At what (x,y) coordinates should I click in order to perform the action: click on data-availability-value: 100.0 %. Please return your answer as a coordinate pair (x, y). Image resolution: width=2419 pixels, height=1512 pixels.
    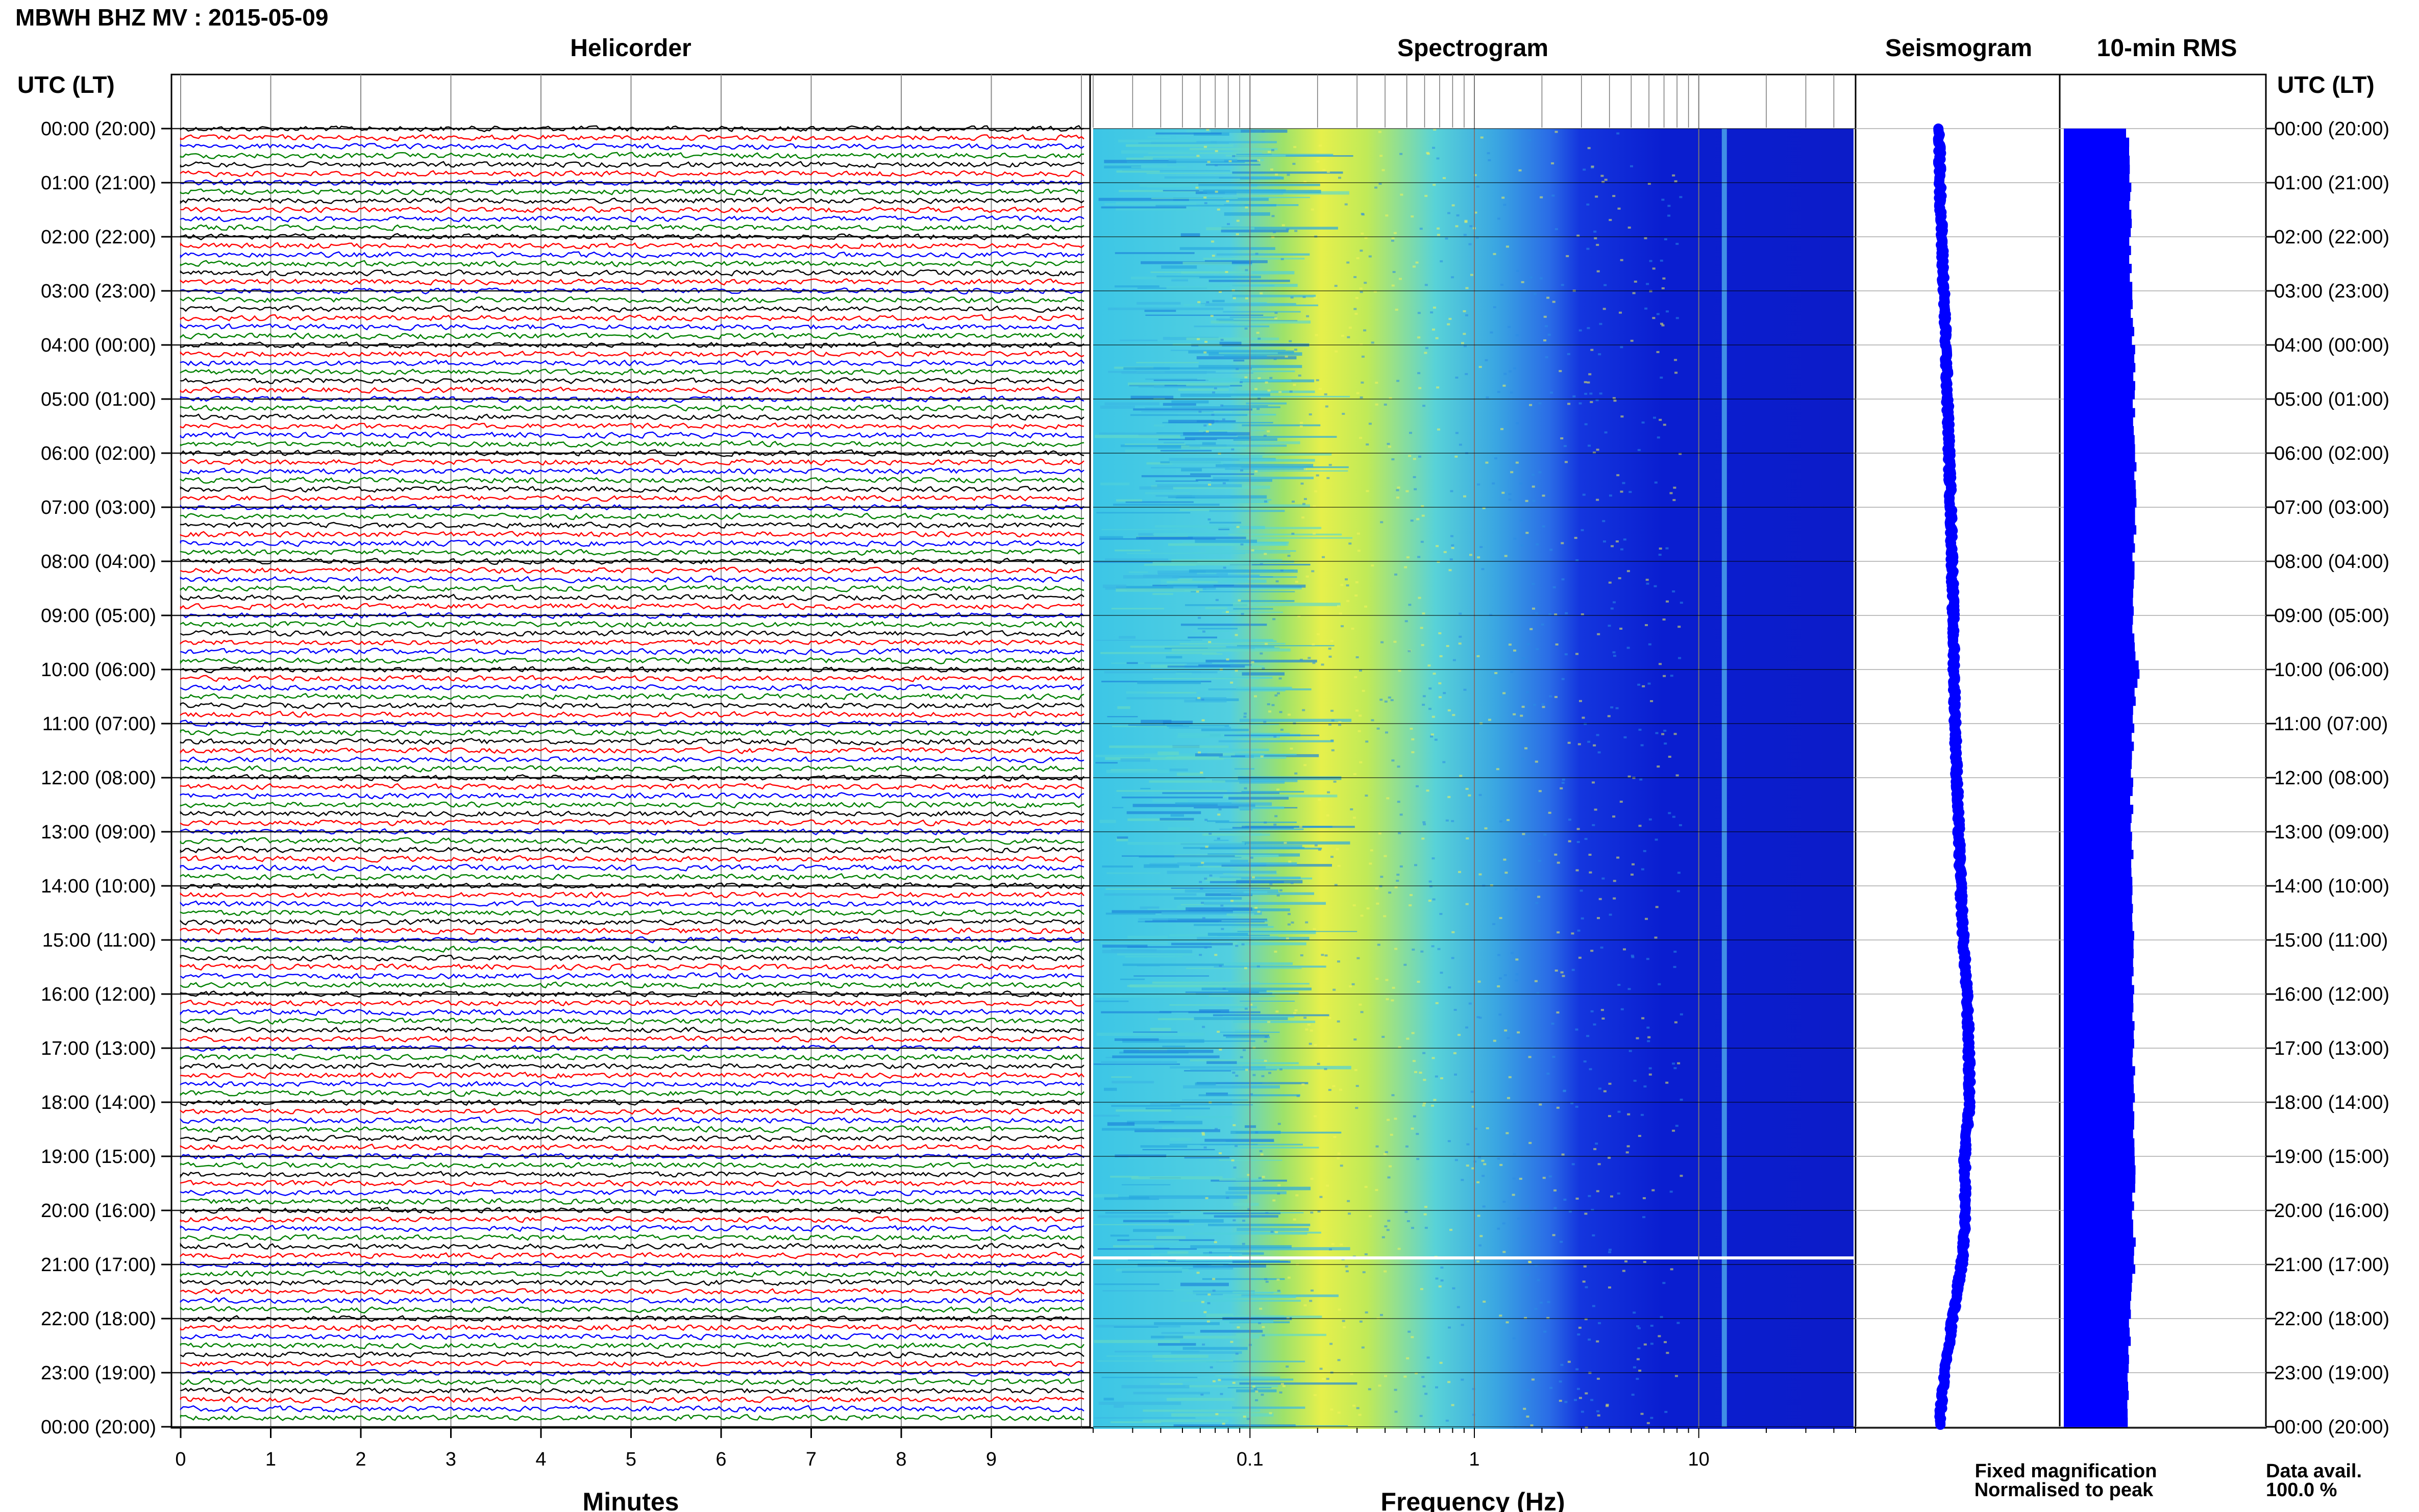
    Looking at the image, I should click on (2301, 1490).